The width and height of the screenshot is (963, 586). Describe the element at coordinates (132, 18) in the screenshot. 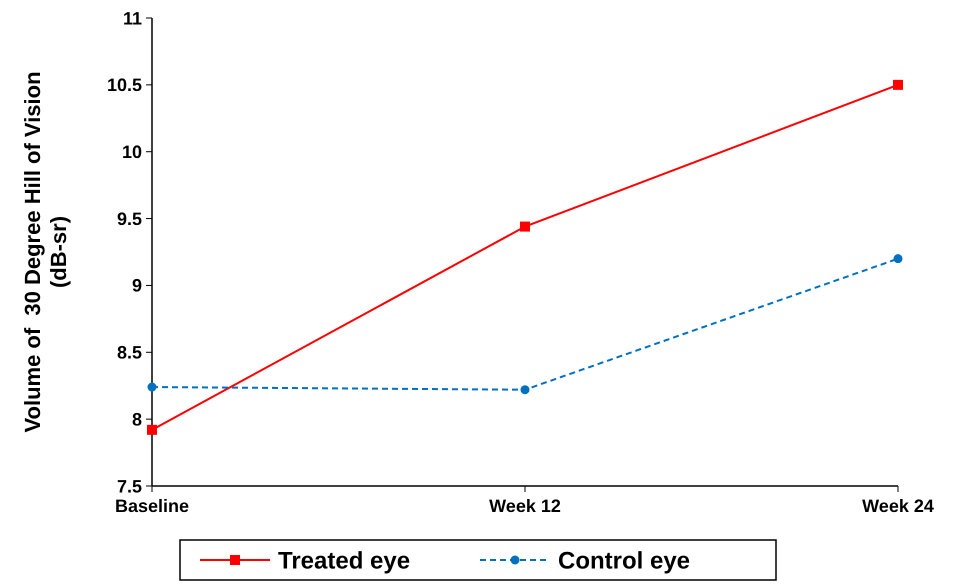

I see `y-tick-label: 11` at that location.